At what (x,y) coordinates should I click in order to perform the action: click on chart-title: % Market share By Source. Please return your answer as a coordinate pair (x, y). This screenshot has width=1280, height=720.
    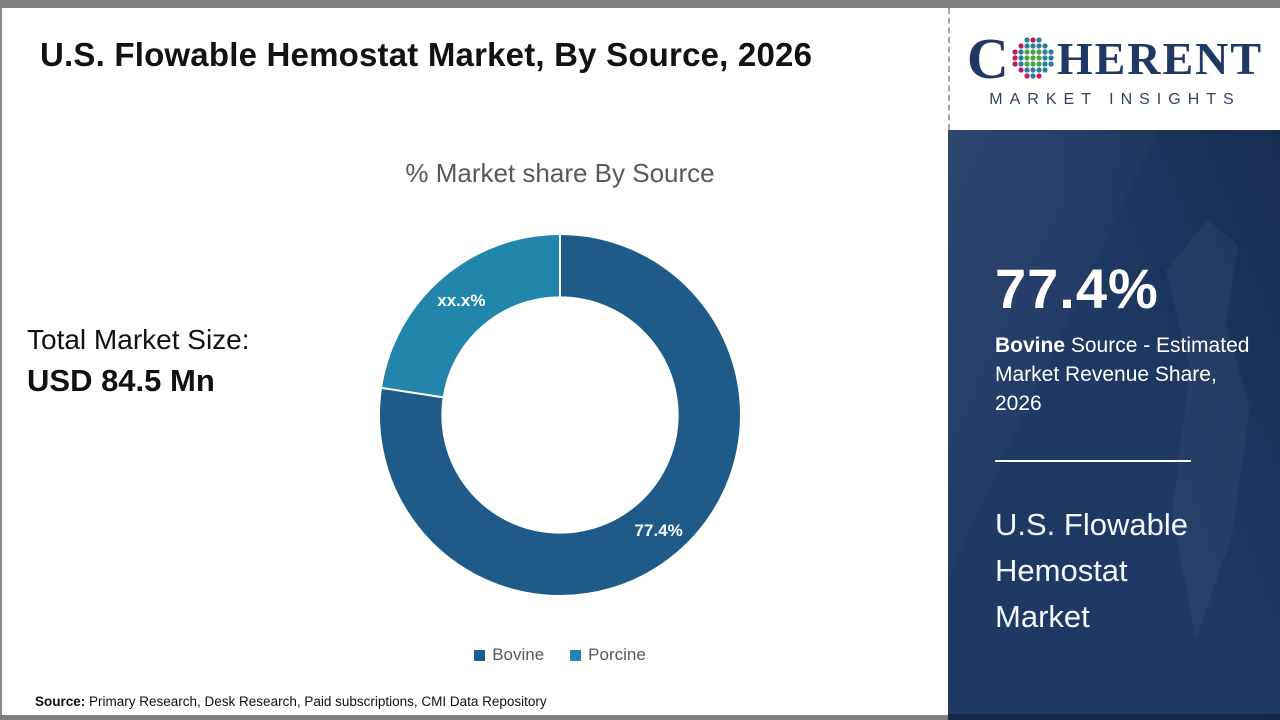
    Looking at the image, I should click on (560, 173).